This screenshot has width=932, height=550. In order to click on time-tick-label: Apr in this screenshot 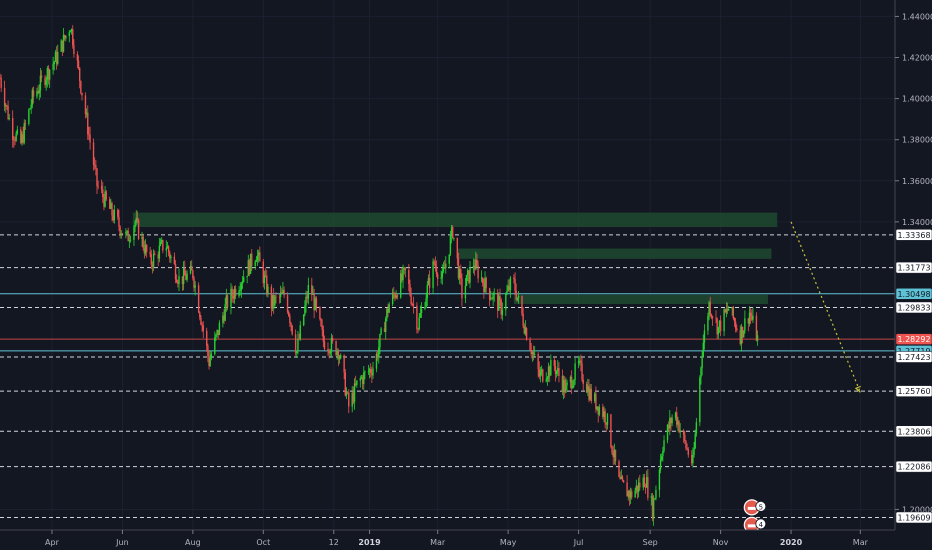, I will do `click(52, 542)`.